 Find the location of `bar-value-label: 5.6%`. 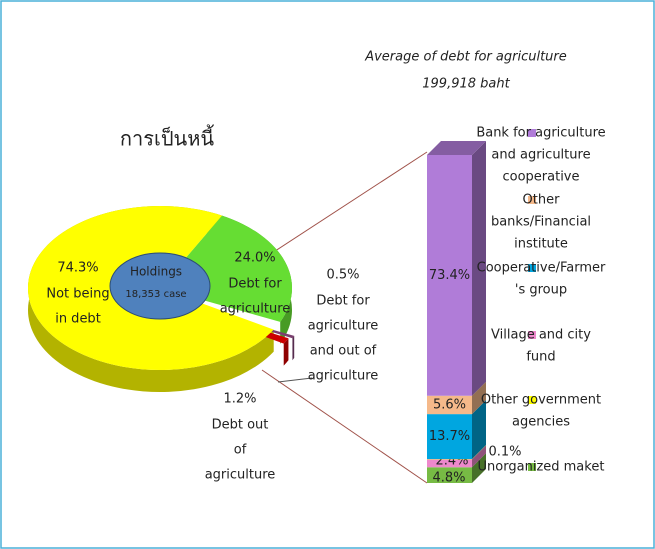

bar-value-label: 5.6% is located at coordinates (449, 404).